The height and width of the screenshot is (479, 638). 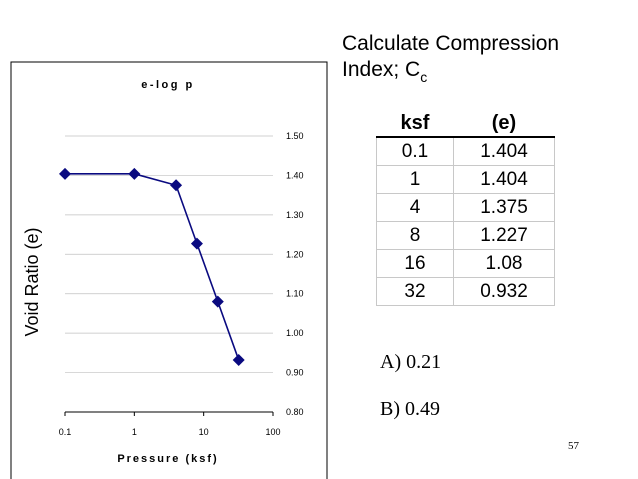 I want to click on table-row: 8 1.227, so click(x=465, y=235).